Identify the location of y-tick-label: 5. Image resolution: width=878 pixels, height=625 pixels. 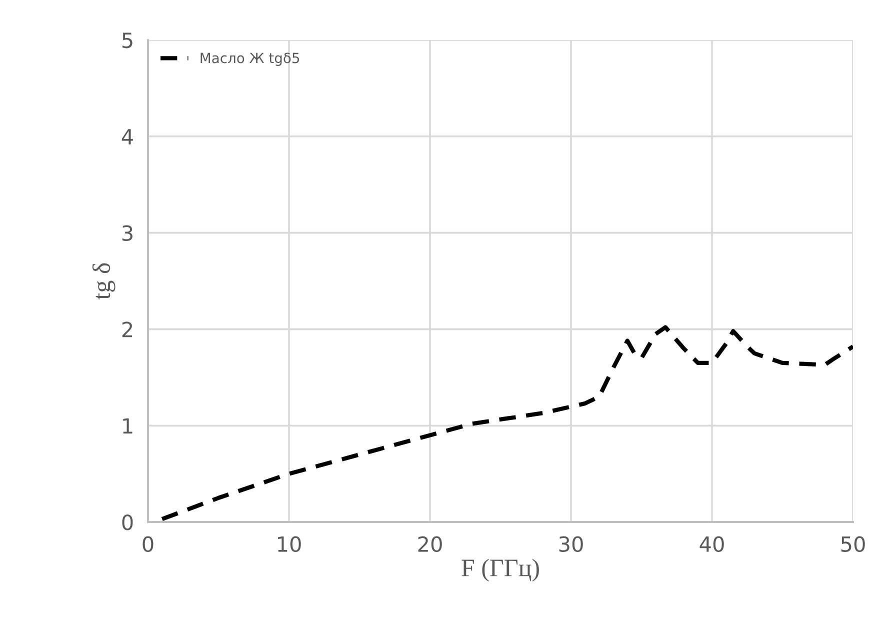
(127, 40).